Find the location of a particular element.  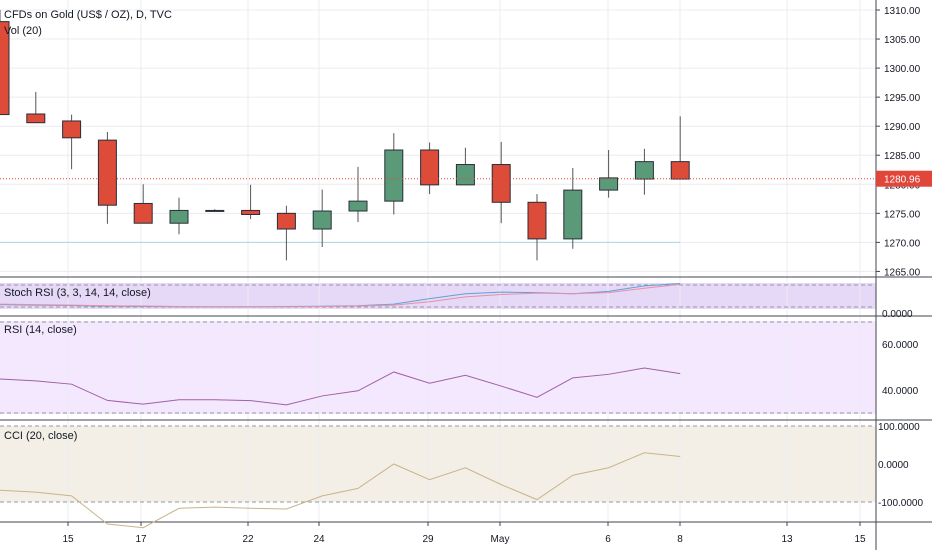

volume-label: Vol (20) is located at coordinates (23, 31).